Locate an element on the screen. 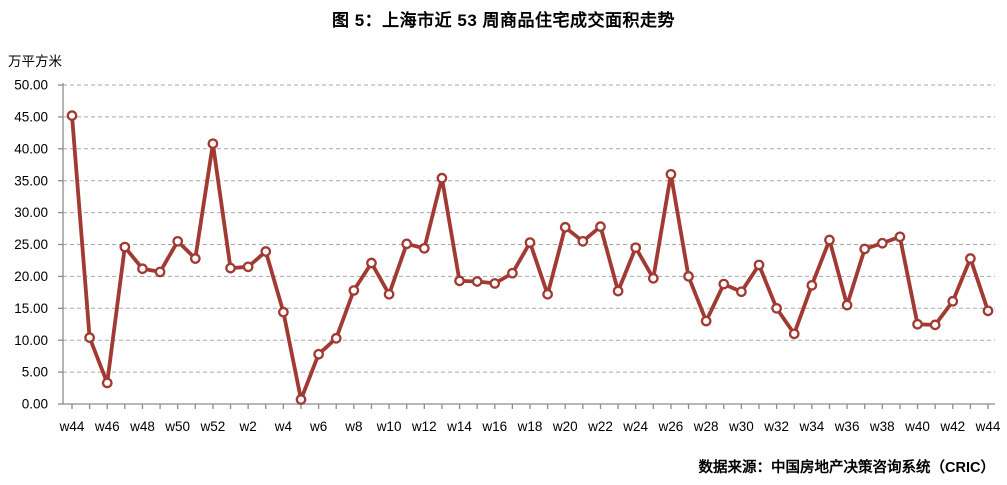 This screenshot has height=485, width=1007. x-tick-label: w22 is located at coordinates (600, 426).